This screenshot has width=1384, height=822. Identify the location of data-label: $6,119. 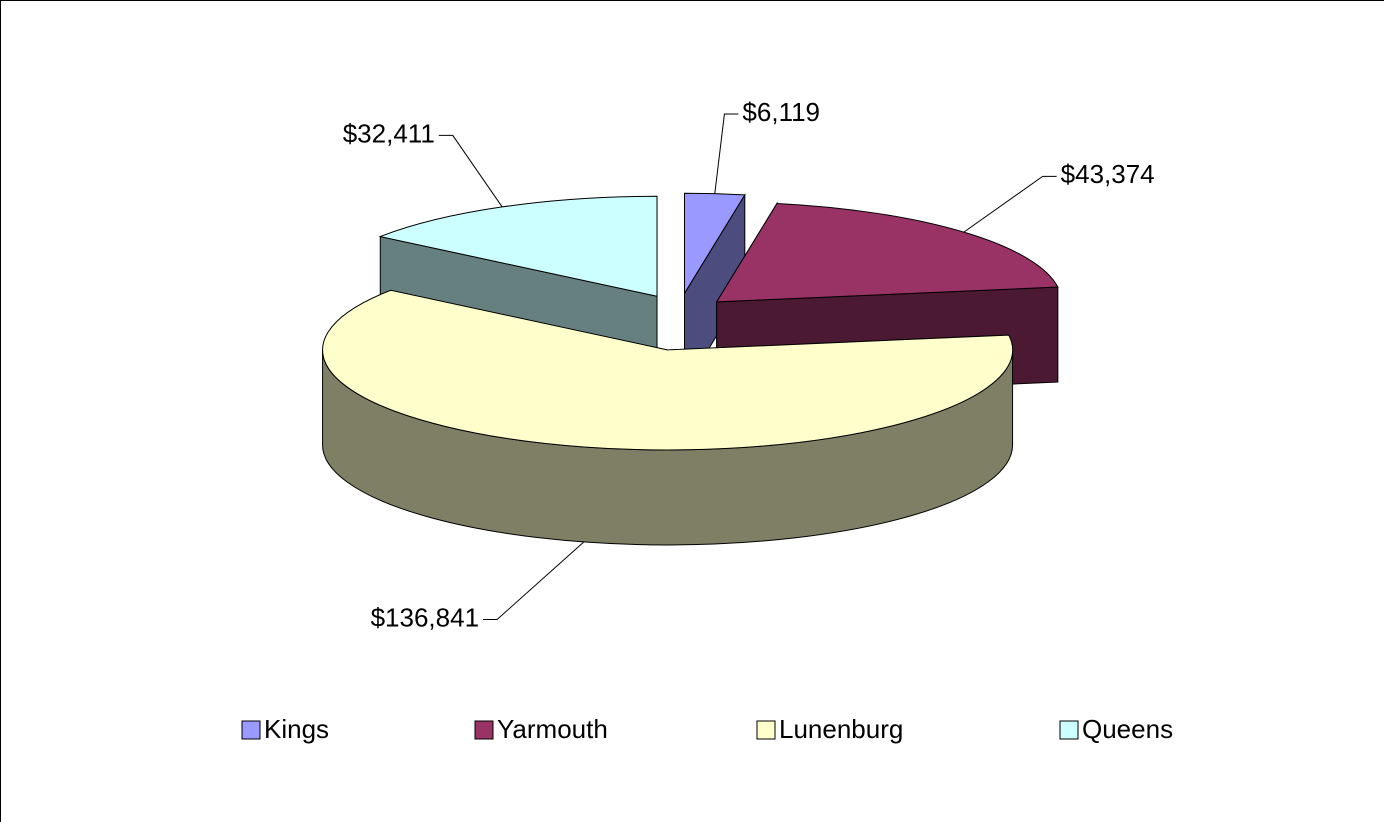
(781, 112).